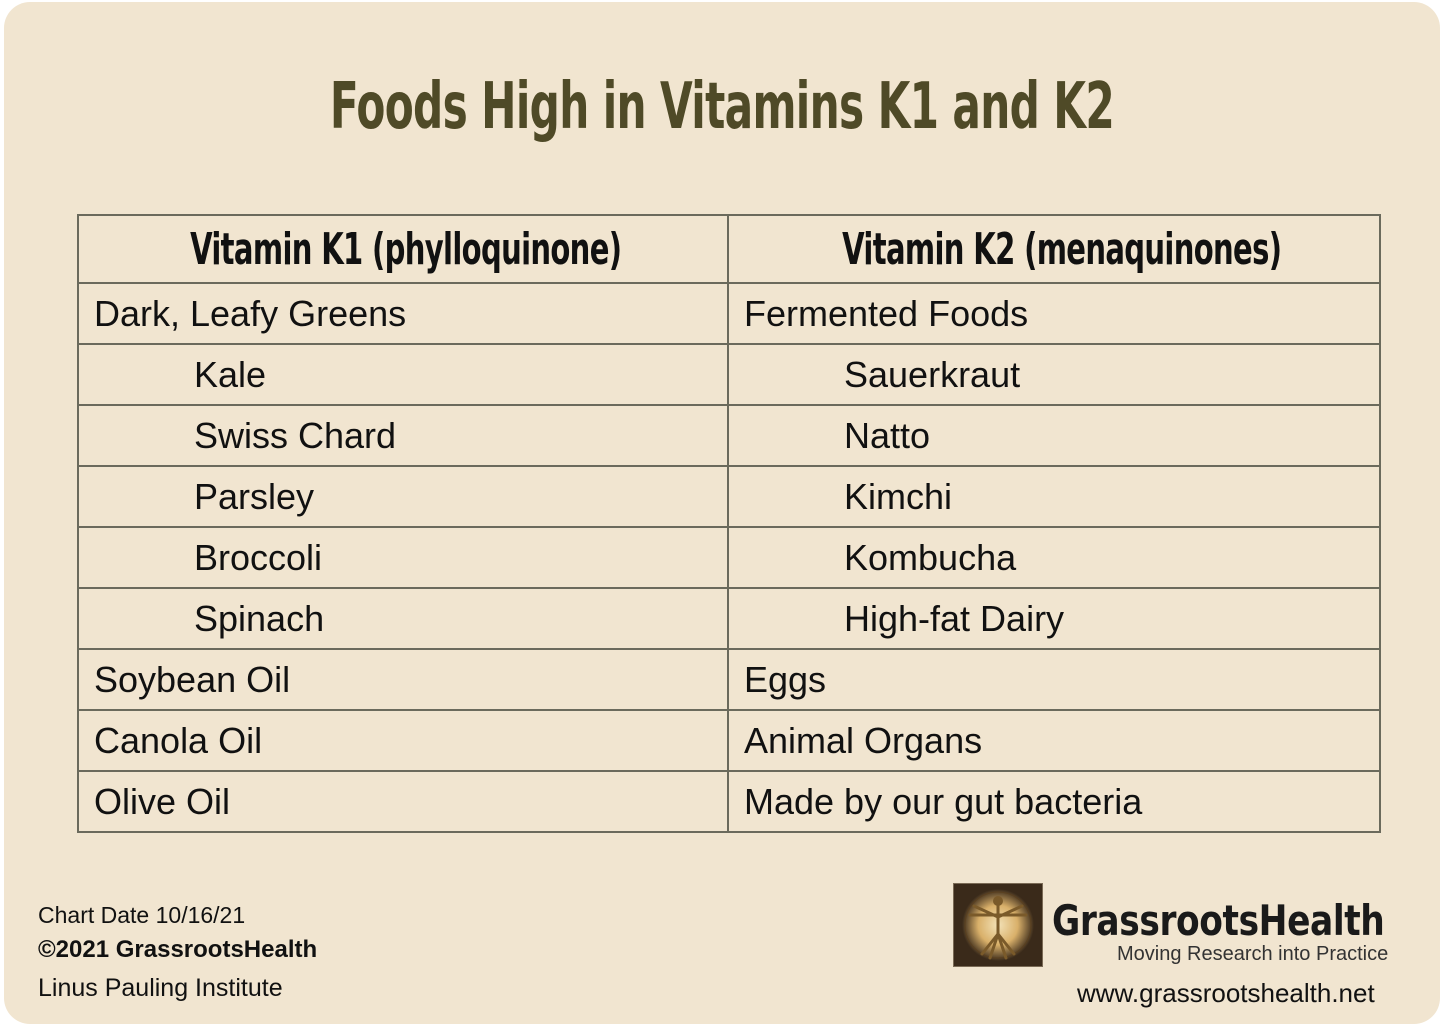 The height and width of the screenshot is (1030, 1447). Describe the element at coordinates (406, 249) in the screenshot. I see `header-k1-label: Vitamin K1 (phylloquinone)` at that location.